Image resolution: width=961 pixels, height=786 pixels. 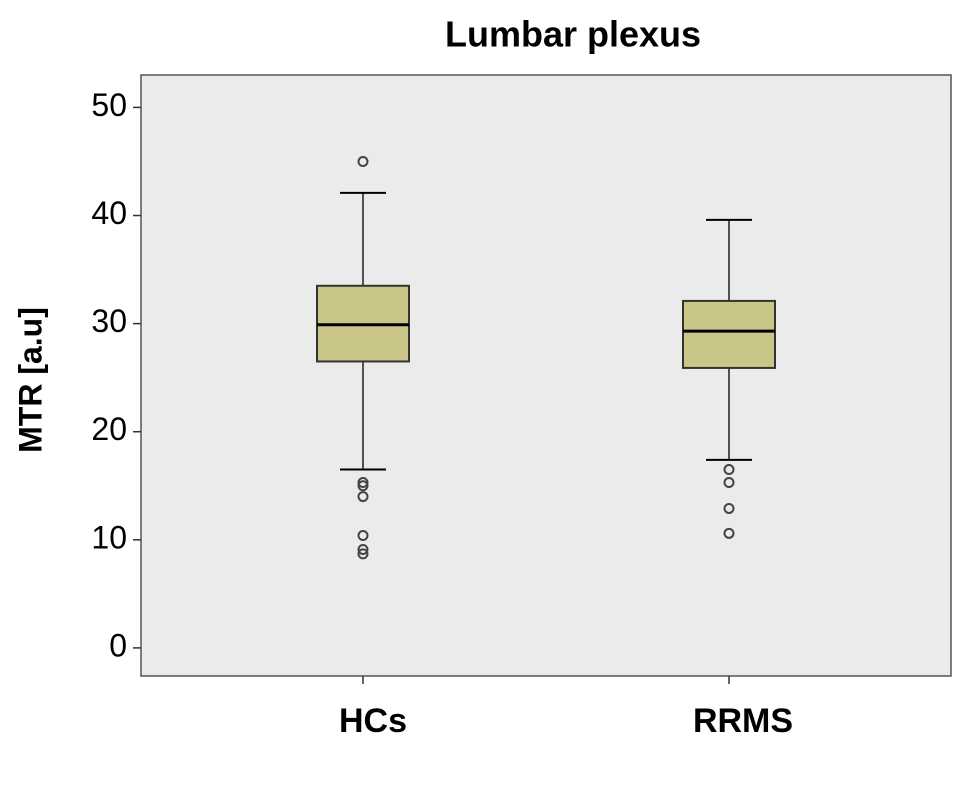 I want to click on y-tick-label: 0, so click(x=118, y=645).